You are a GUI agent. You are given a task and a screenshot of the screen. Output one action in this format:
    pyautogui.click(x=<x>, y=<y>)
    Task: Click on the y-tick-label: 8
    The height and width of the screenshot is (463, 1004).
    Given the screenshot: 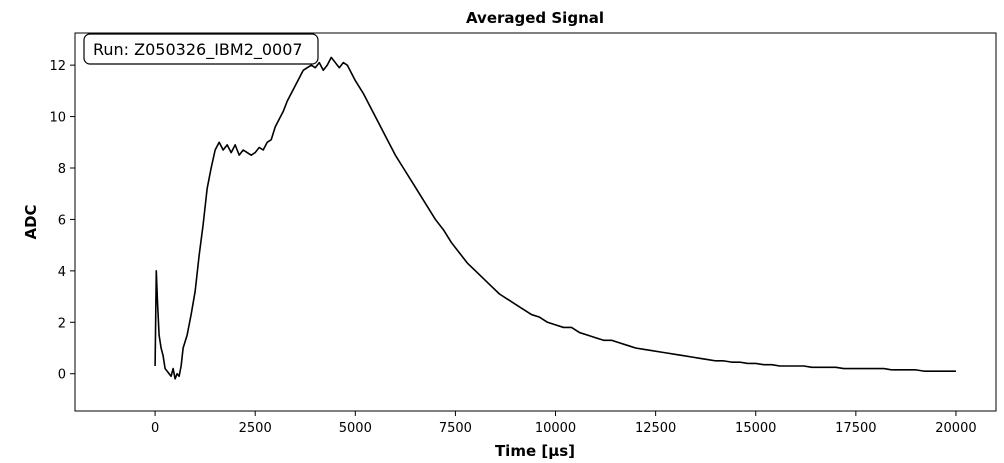 What is the action you would take?
    pyautogui.click(x=62, y=169)
    